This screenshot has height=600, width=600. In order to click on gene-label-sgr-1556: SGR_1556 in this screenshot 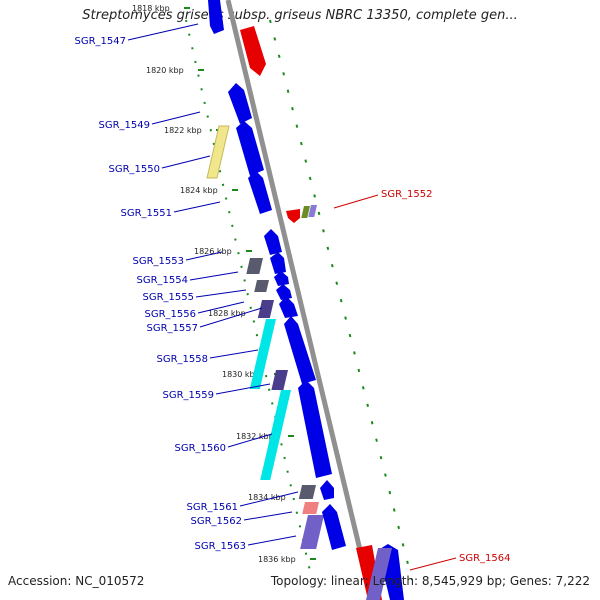, I will do `click(171, 314)`.